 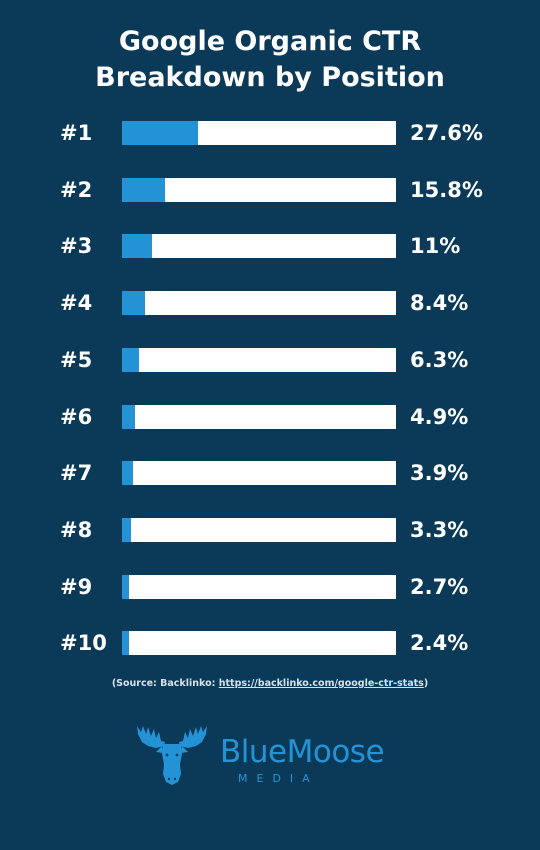 I want to click on bar-row: #10 2.4%, so click(x=270, y=643).